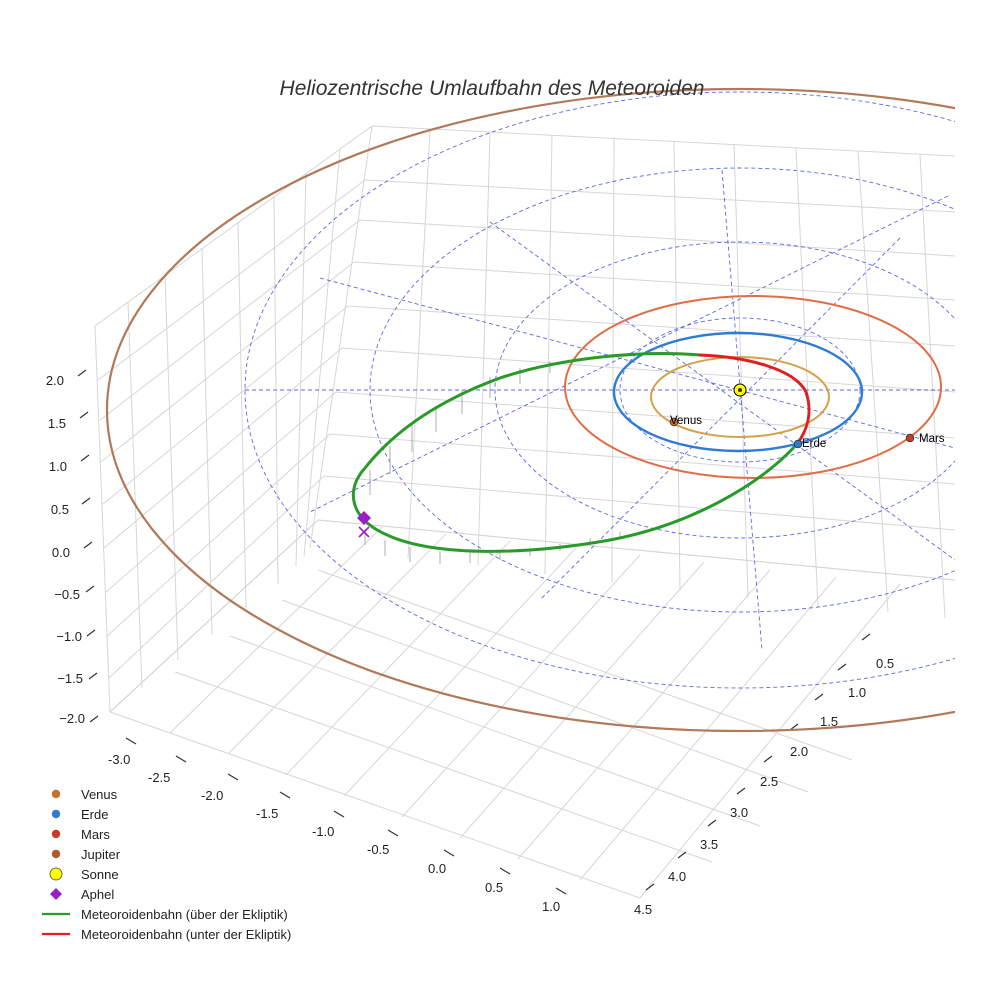 Image resolution: width=984 pixels, height=984 pixels. I want to click on venus-marker, so click(674, 422).